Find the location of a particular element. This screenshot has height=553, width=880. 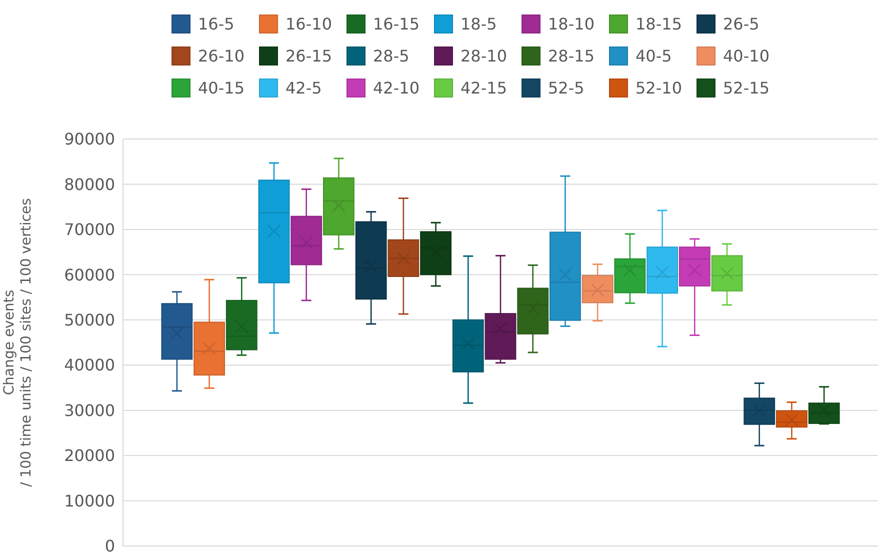

y-tick-label: 50000 is located at coordinates (89, 320).